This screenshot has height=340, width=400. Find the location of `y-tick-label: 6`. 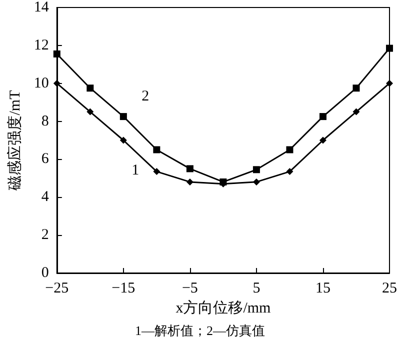

y-tick-label: 6 is located at coordinates (45, 159).